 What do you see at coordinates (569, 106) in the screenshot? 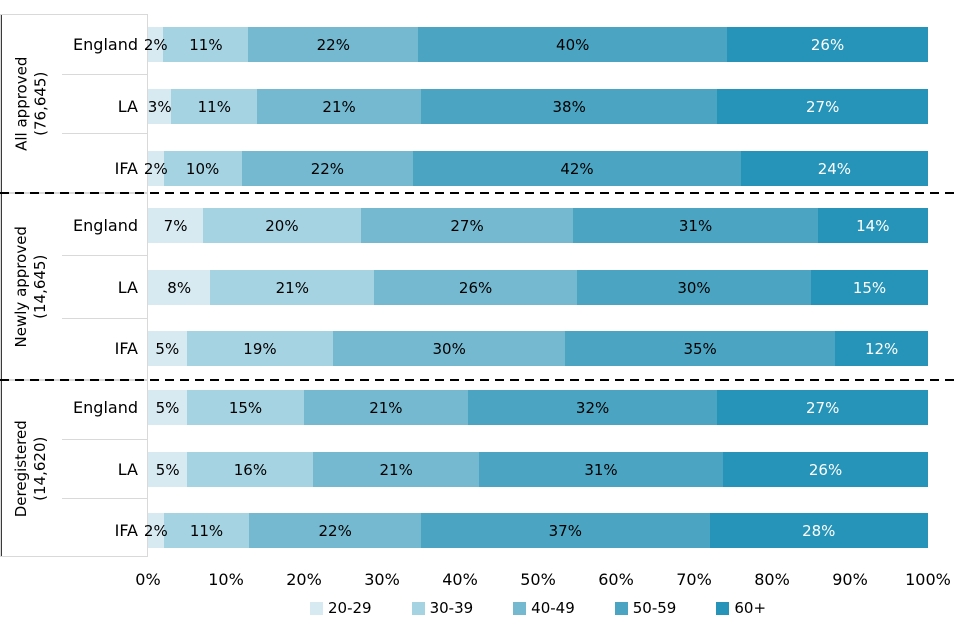
I see `bar-segment-50-59: 38%` at bounding box center [569, 106].